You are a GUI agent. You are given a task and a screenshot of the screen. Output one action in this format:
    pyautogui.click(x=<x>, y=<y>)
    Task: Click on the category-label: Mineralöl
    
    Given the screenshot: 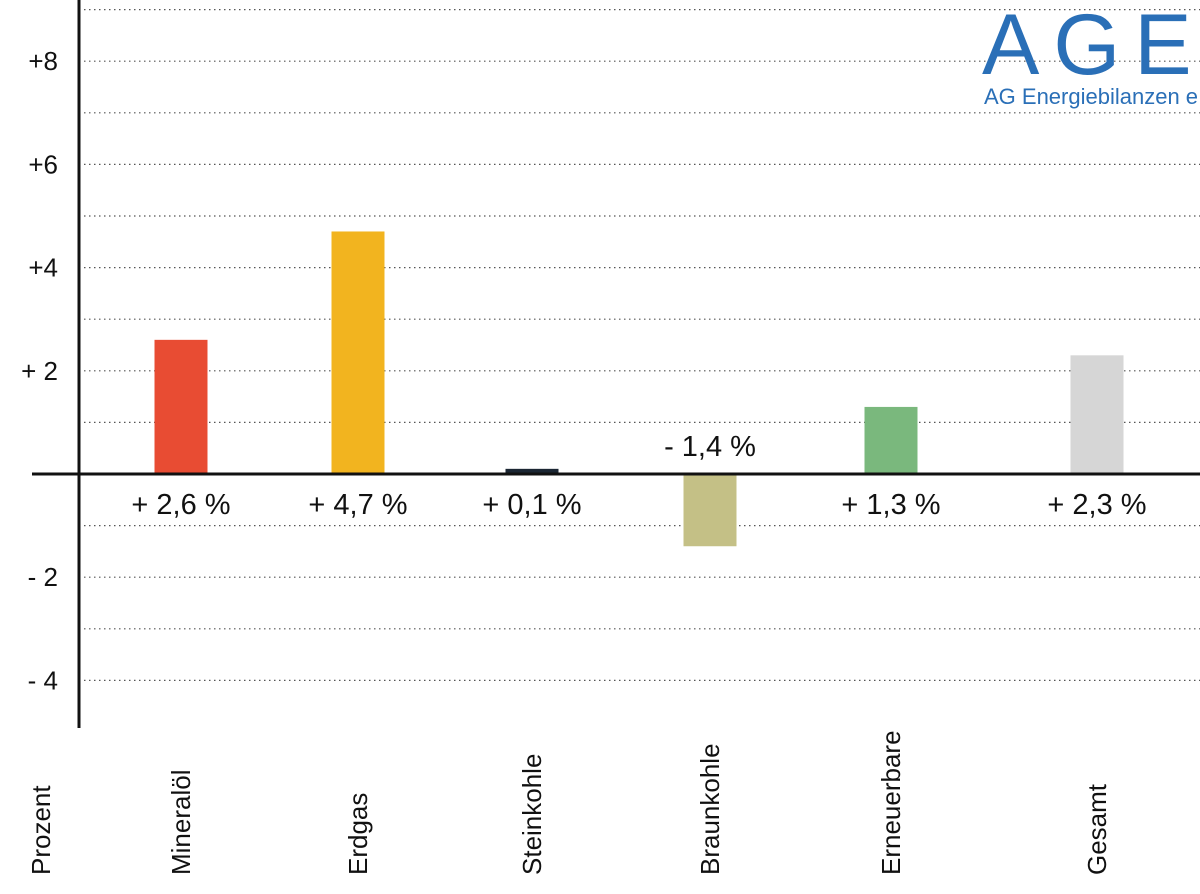 What is the action you would take?
    pyautogui.click(x=181, y=823)
    